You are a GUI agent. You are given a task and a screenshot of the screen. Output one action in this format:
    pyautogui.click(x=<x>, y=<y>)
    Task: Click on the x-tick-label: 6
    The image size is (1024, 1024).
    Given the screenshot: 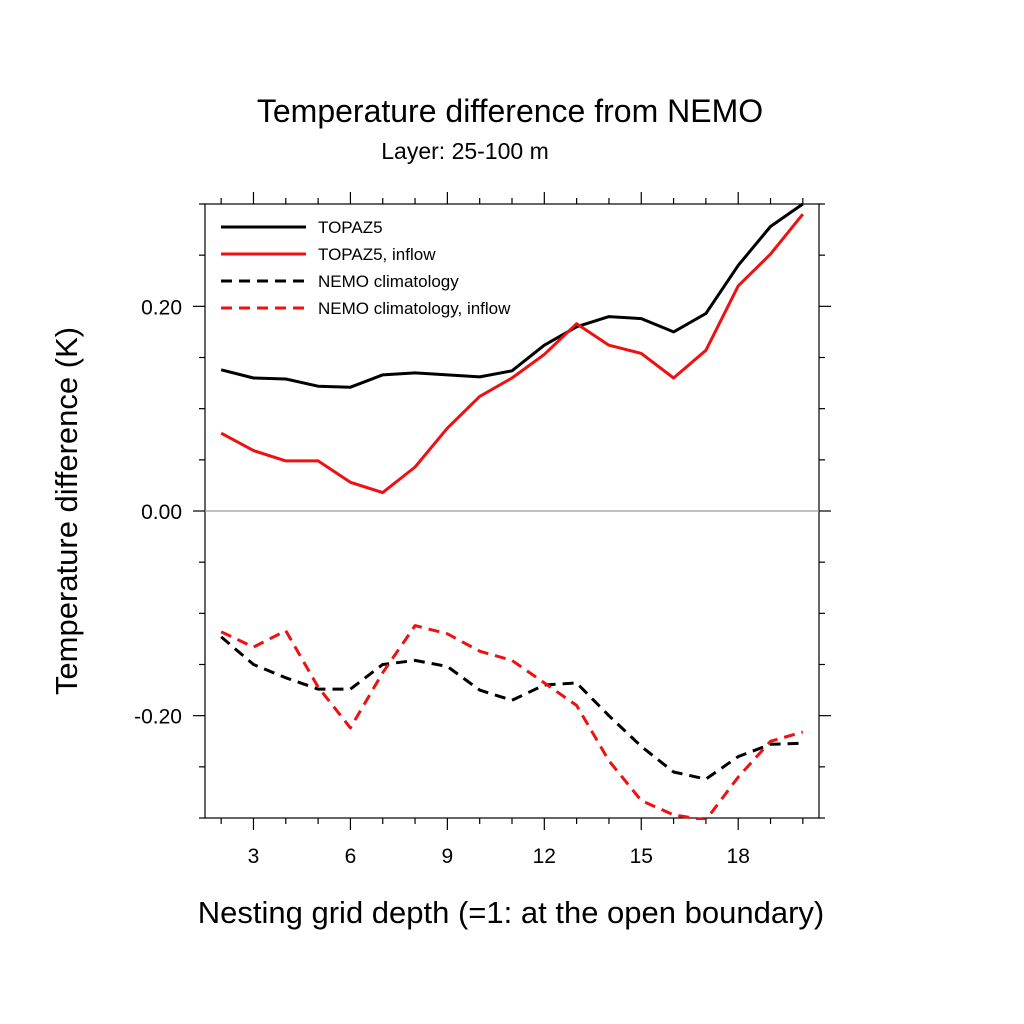 What is the action you would take?
    pyautogui.click(x=351, y=856)
    